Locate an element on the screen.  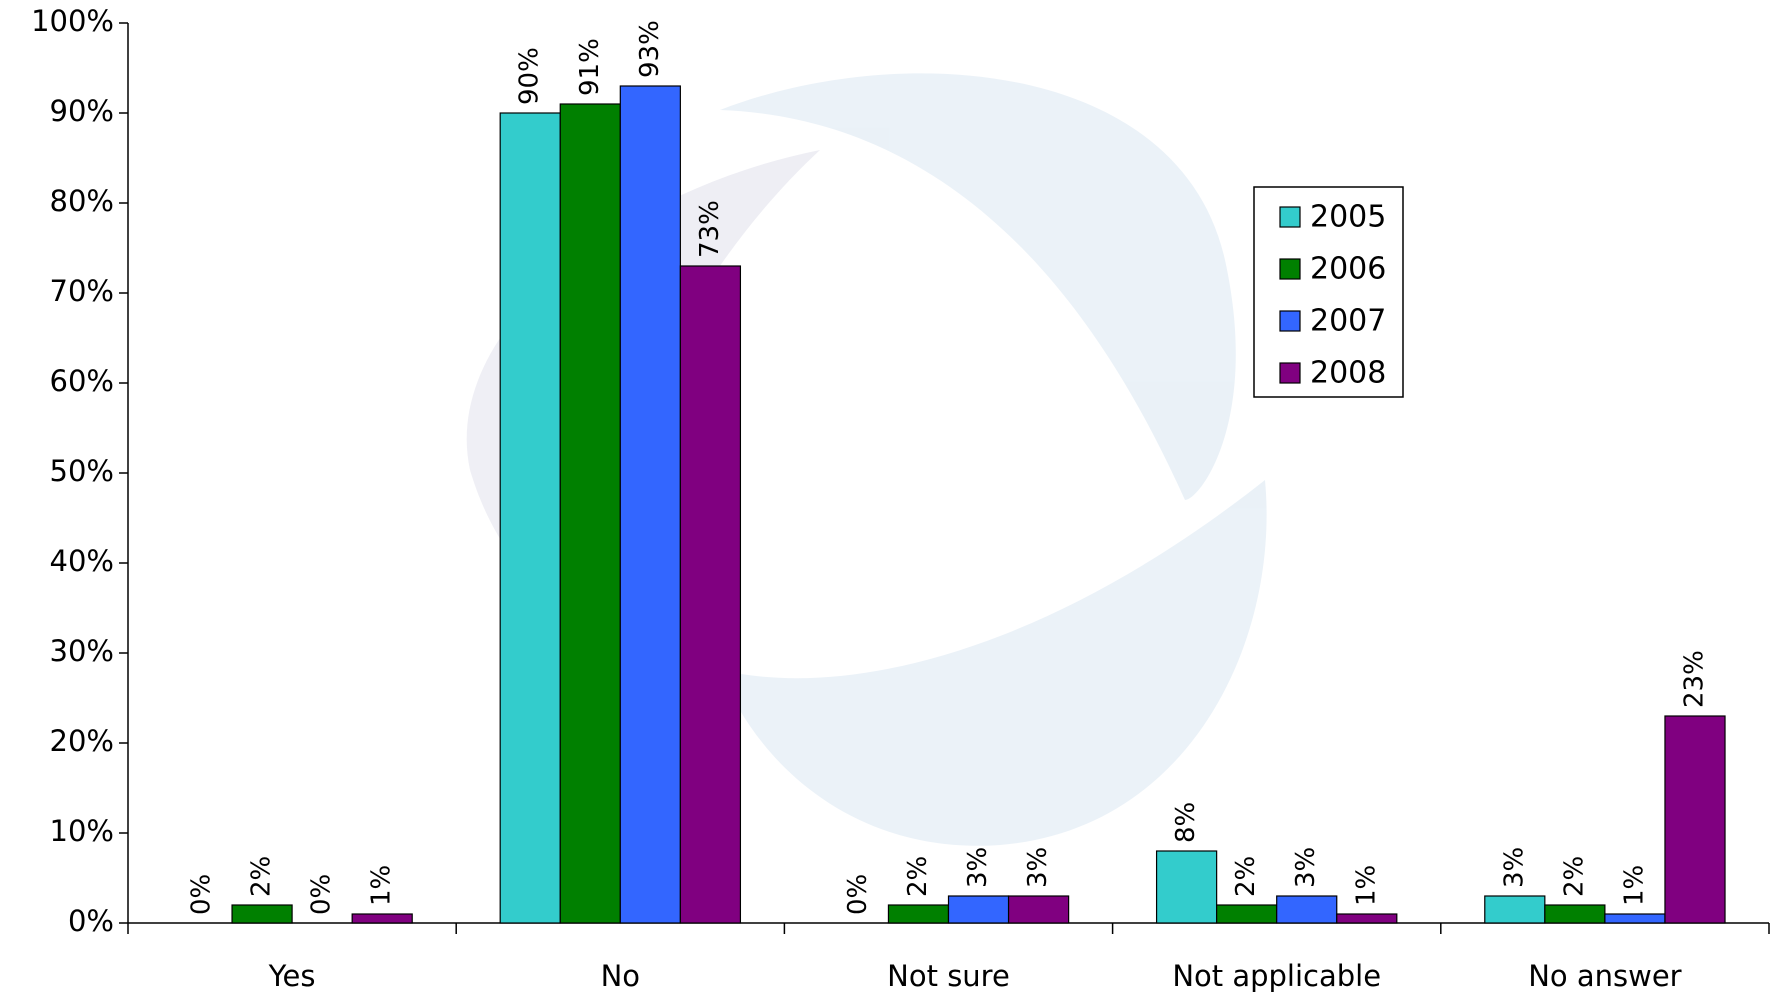
value-label: 90% is located at coordinates (530, 76).